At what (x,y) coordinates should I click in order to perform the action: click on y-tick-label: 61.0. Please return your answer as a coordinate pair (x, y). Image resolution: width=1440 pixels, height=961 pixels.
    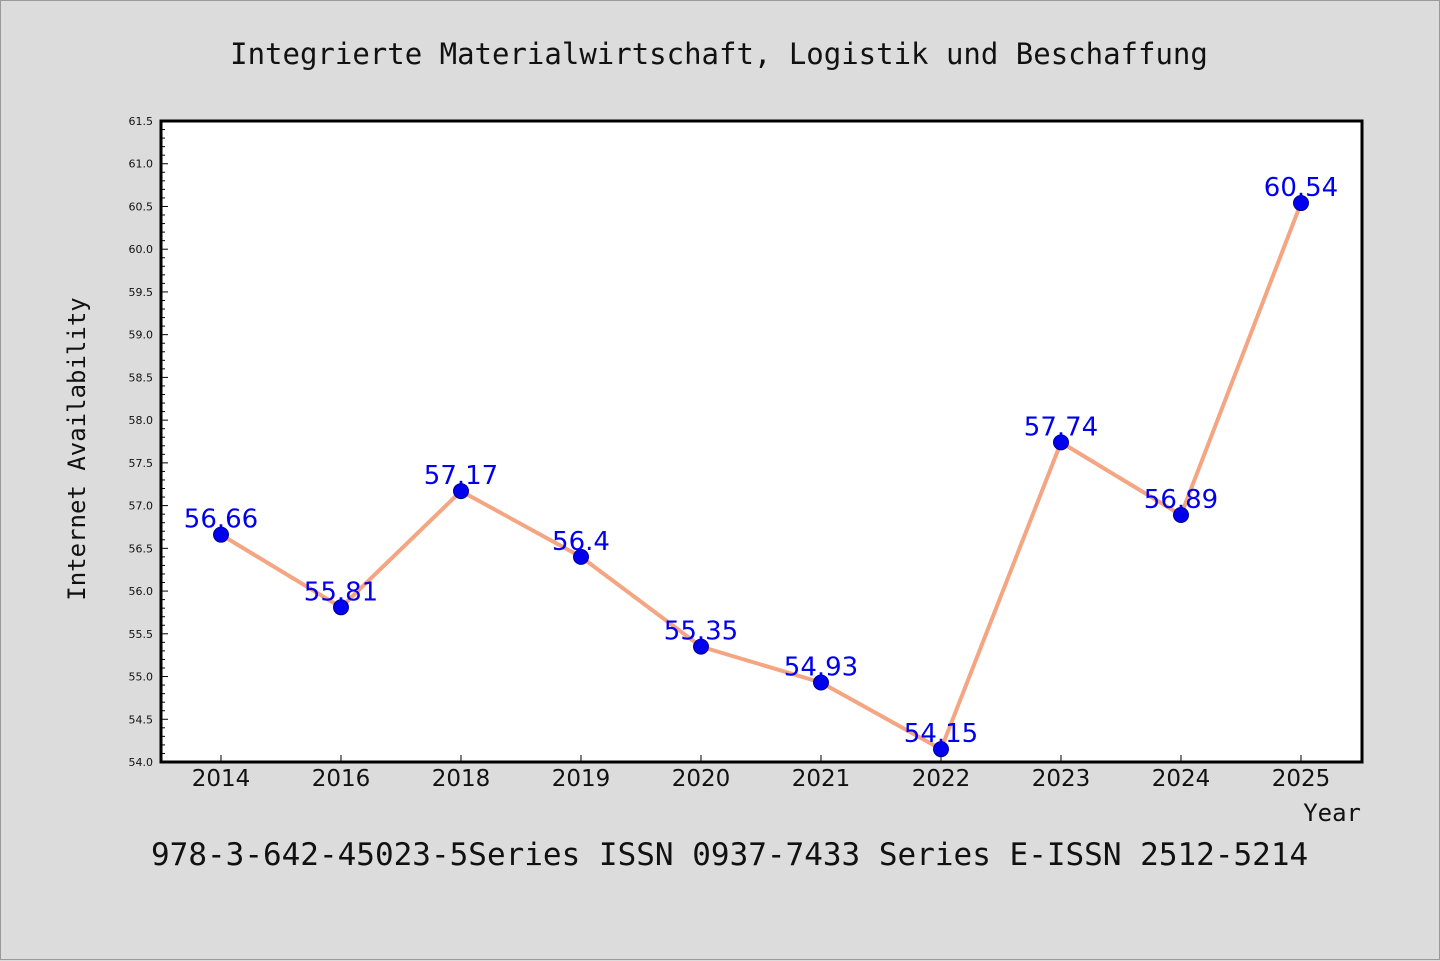
    Looking at the image, I should click on (141, 164).